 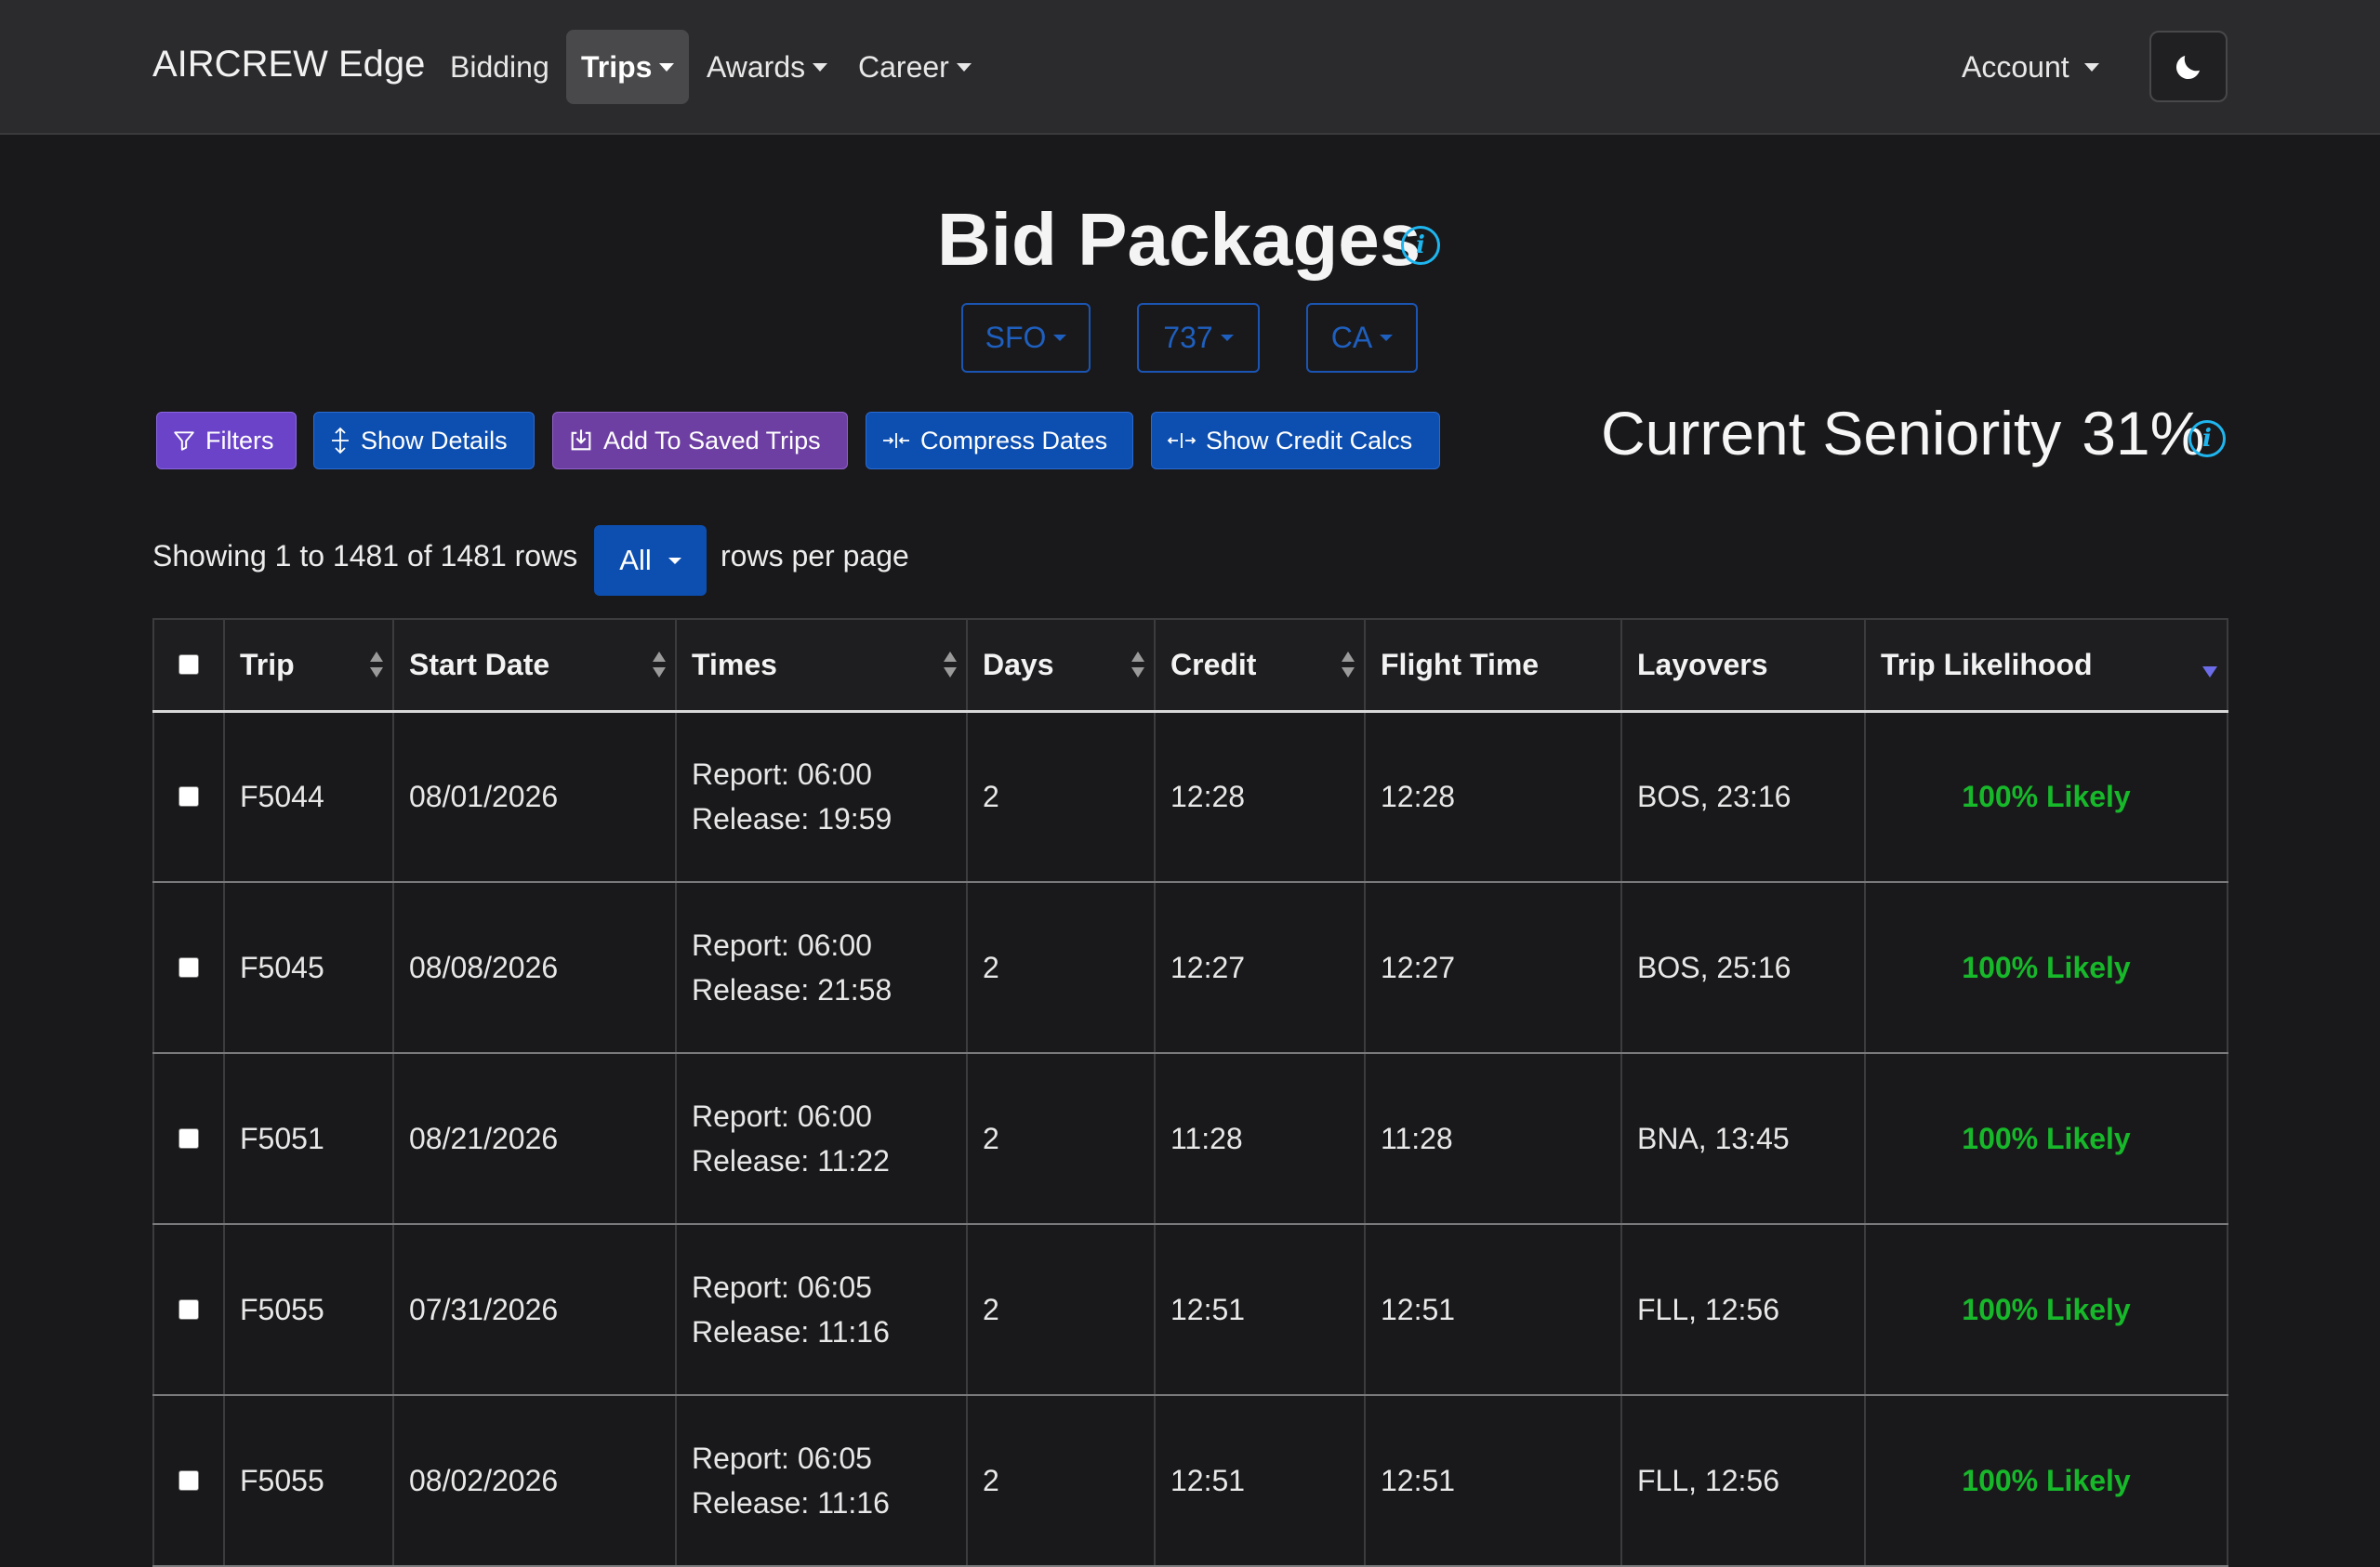 What do you see at coordinates (534, 1309) in the screenshot?
I see `cell-start-date: 07/31/2026` at bounding box center [534, 1309].